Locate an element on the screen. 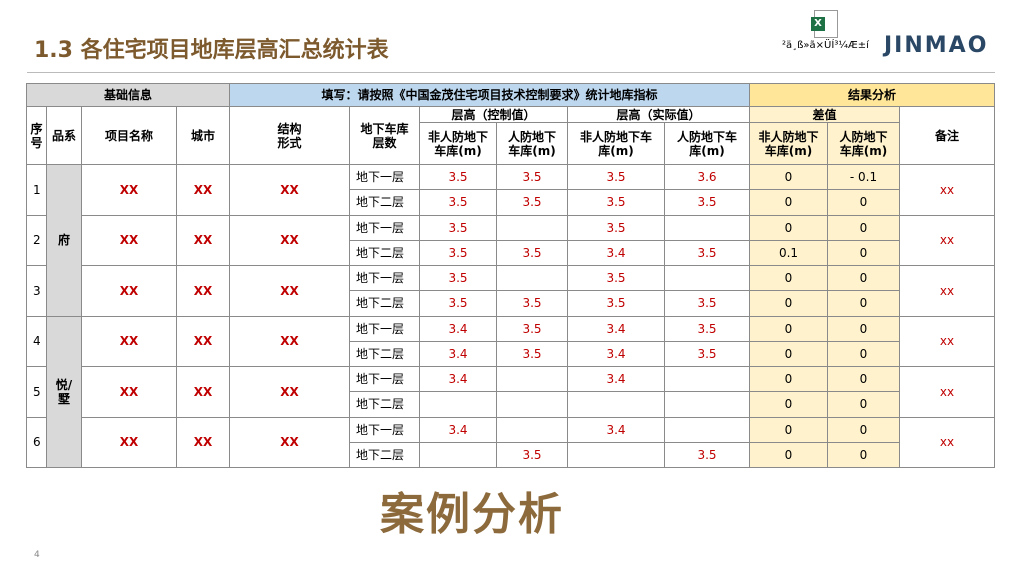 This screenshot has width=1024, height=576. column-header: 城市 is located at coordinates (203, 136).